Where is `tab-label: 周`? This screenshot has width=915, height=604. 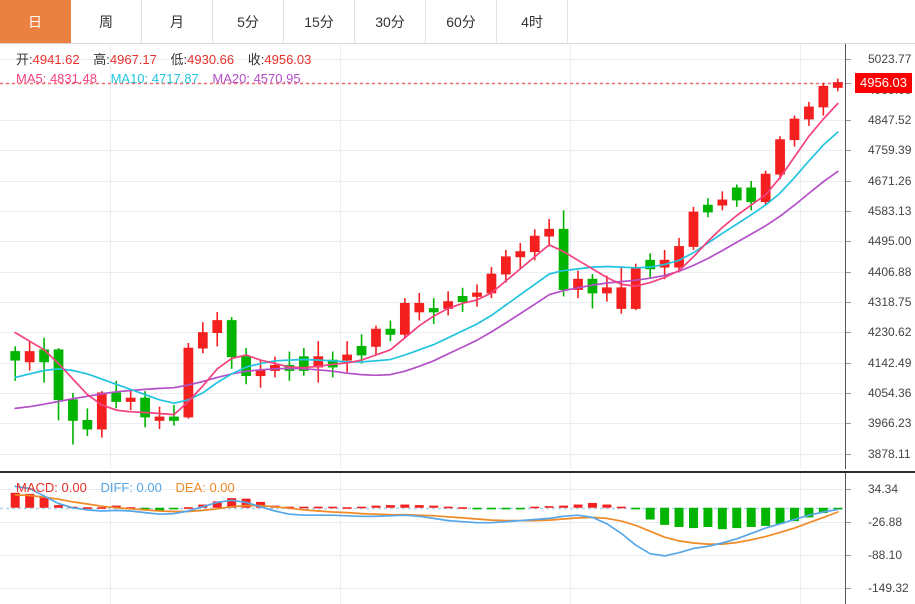 tab-label: 周 is located at coordinates (106, 21).